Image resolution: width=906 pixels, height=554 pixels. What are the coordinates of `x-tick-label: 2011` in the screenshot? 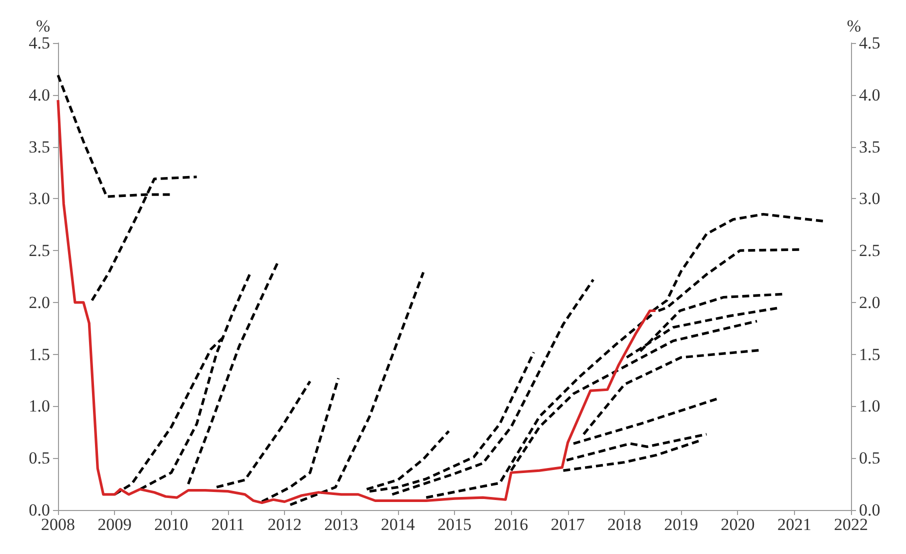 It's located at (228, 524).